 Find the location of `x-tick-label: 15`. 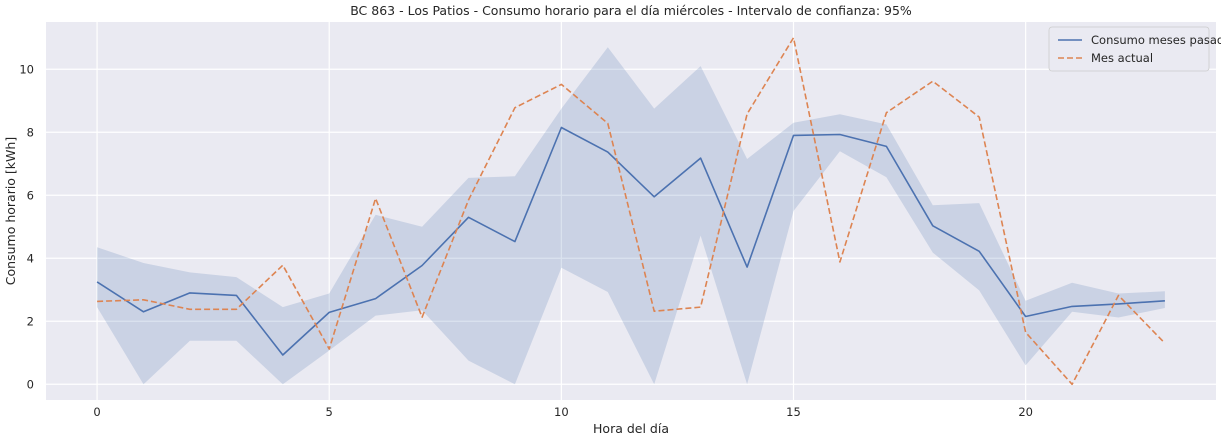

x-tick-label: 15 is located at coordinates (793, 412).